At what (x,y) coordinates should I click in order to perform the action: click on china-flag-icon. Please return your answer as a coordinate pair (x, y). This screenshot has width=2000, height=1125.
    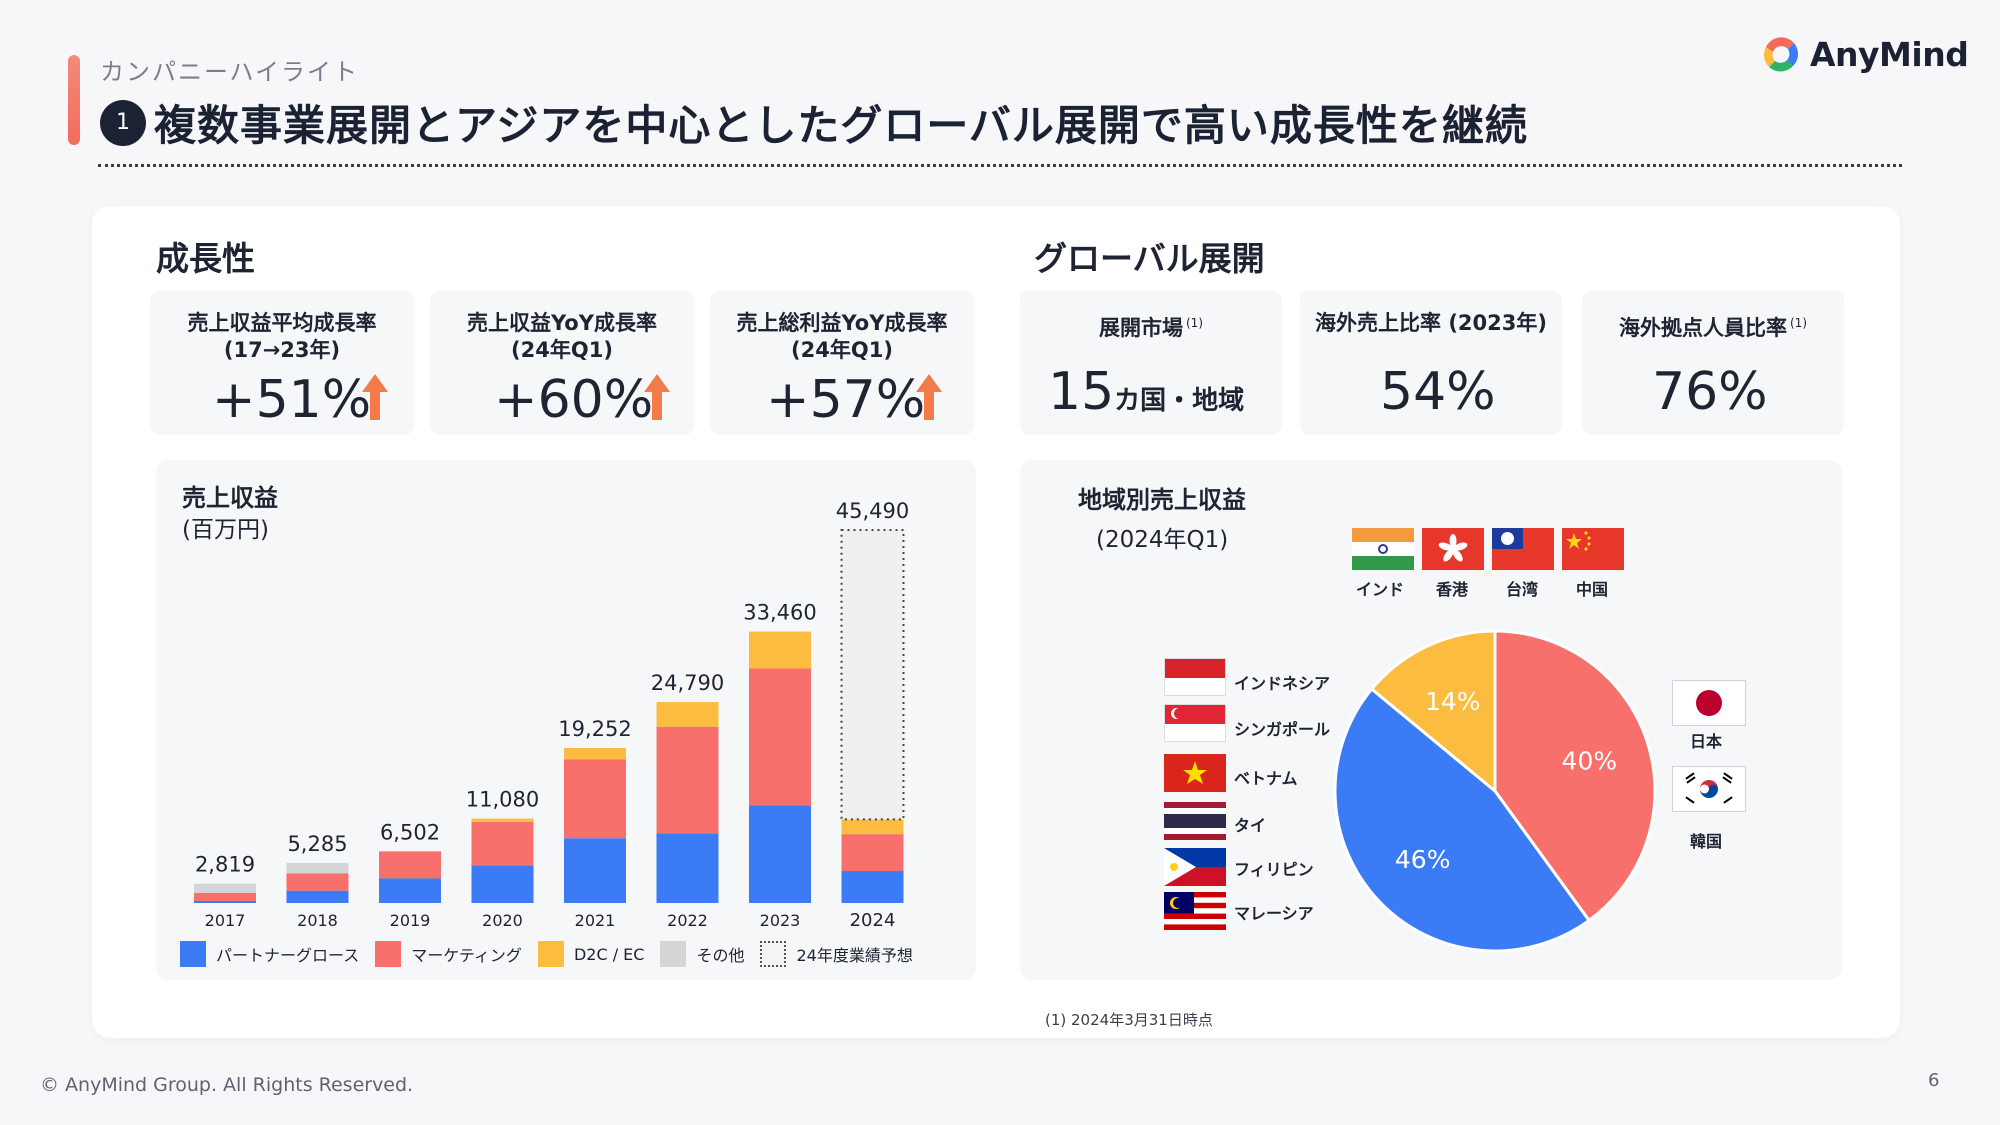
    Looking at the image, I should click on (1593, 549).